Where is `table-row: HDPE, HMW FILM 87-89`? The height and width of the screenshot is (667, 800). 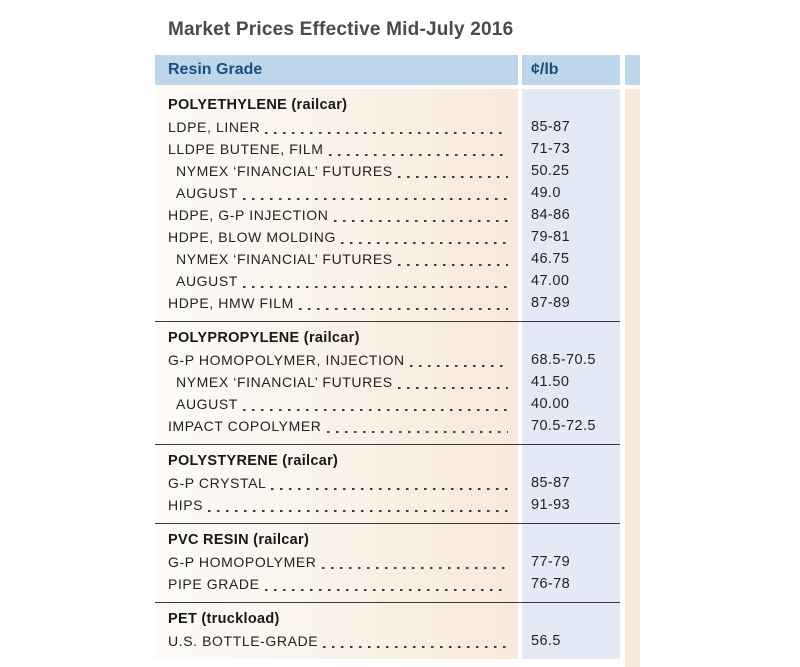 table-row: HDPE, HMW FILM 87-89 is located at coordinates (397, 303).